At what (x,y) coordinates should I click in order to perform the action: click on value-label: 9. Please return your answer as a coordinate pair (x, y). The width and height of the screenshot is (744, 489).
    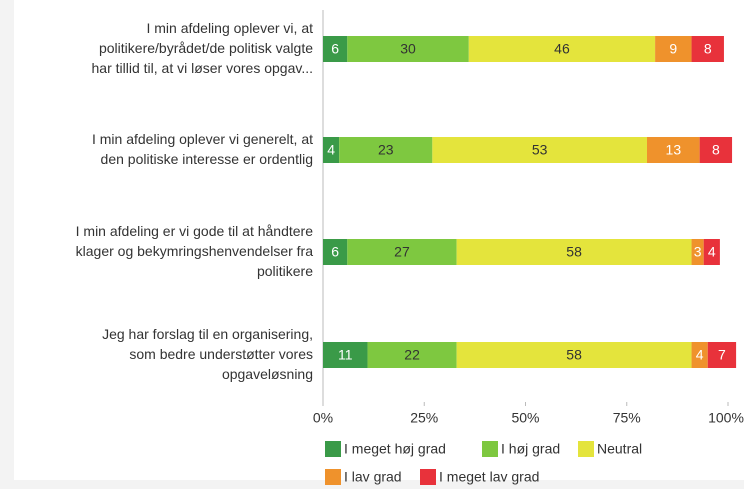
    Looking at the image, I should click on (673, 49).